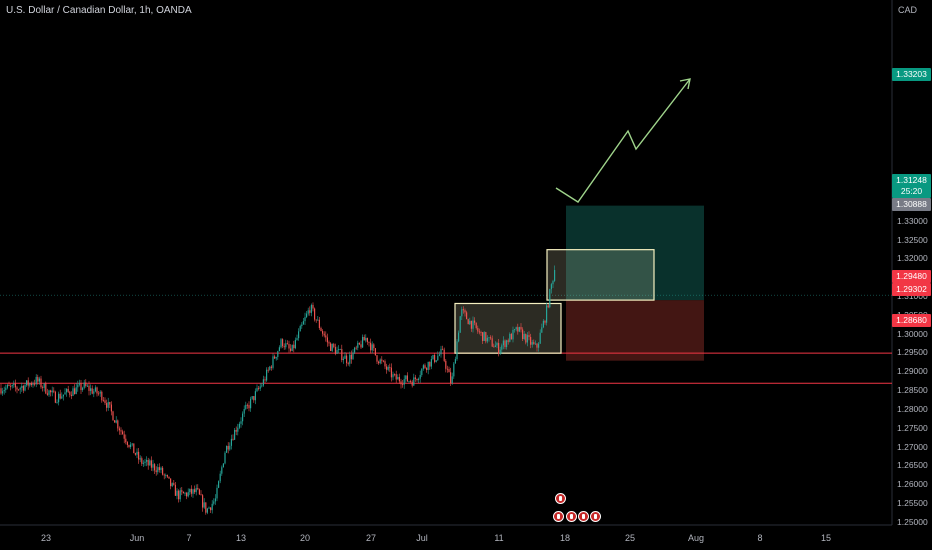 The height and width of the screenshot is (550, 932). Describe the element at coordinates (371, 538) in the screenshot. I see `time-tick-label: 27` at that location.